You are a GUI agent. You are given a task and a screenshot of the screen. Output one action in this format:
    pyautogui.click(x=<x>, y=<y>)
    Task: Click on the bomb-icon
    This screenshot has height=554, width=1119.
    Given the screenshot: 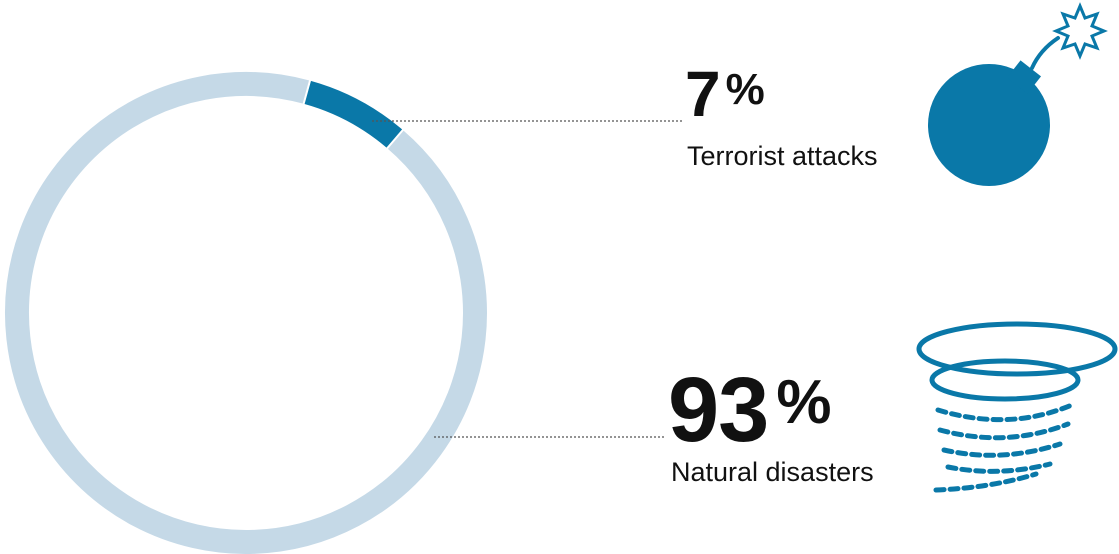 What is the action you would take?
    pyautogui.click(x=1018, y=94)
    